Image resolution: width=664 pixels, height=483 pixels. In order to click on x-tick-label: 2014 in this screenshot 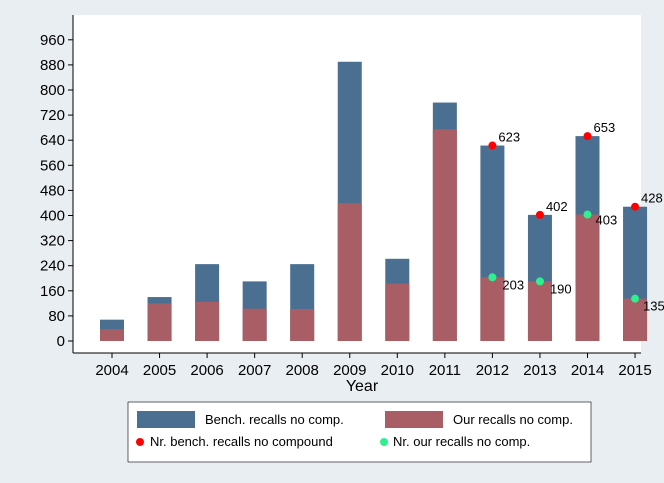, I will do `click(587, 370)`.